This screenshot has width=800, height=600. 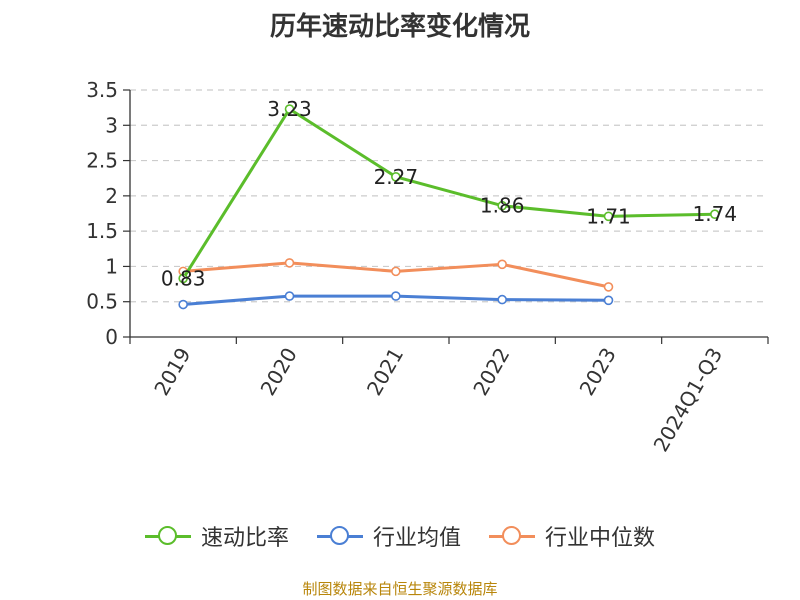 I want to click on legend-label: 行业均值, so click(x=416, y=538).